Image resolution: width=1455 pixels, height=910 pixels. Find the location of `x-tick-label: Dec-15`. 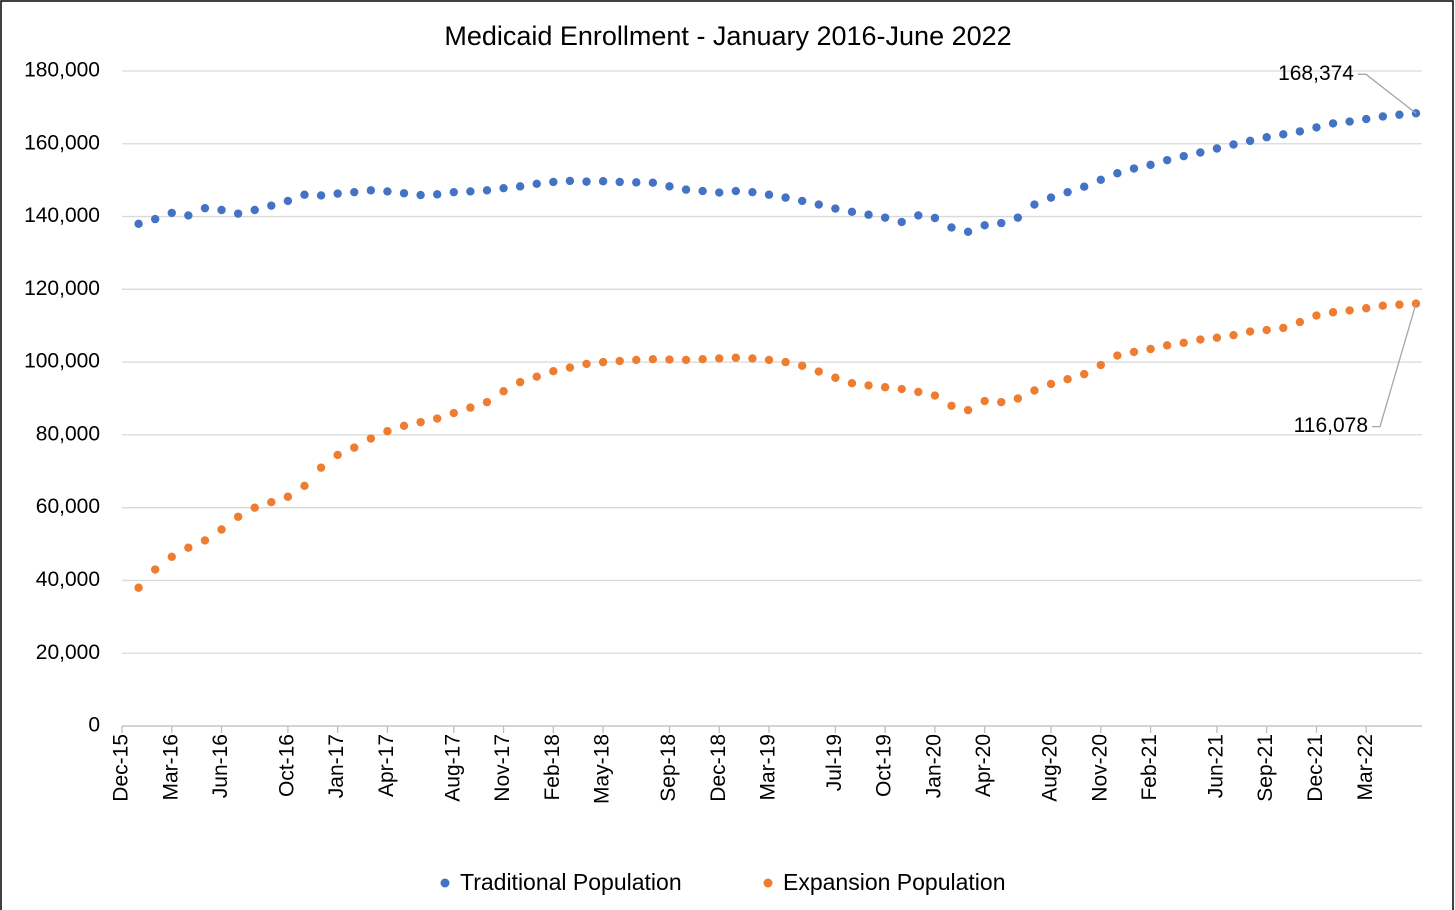

x-tick-label: Dec-15 is located at coordinates (121, 768).